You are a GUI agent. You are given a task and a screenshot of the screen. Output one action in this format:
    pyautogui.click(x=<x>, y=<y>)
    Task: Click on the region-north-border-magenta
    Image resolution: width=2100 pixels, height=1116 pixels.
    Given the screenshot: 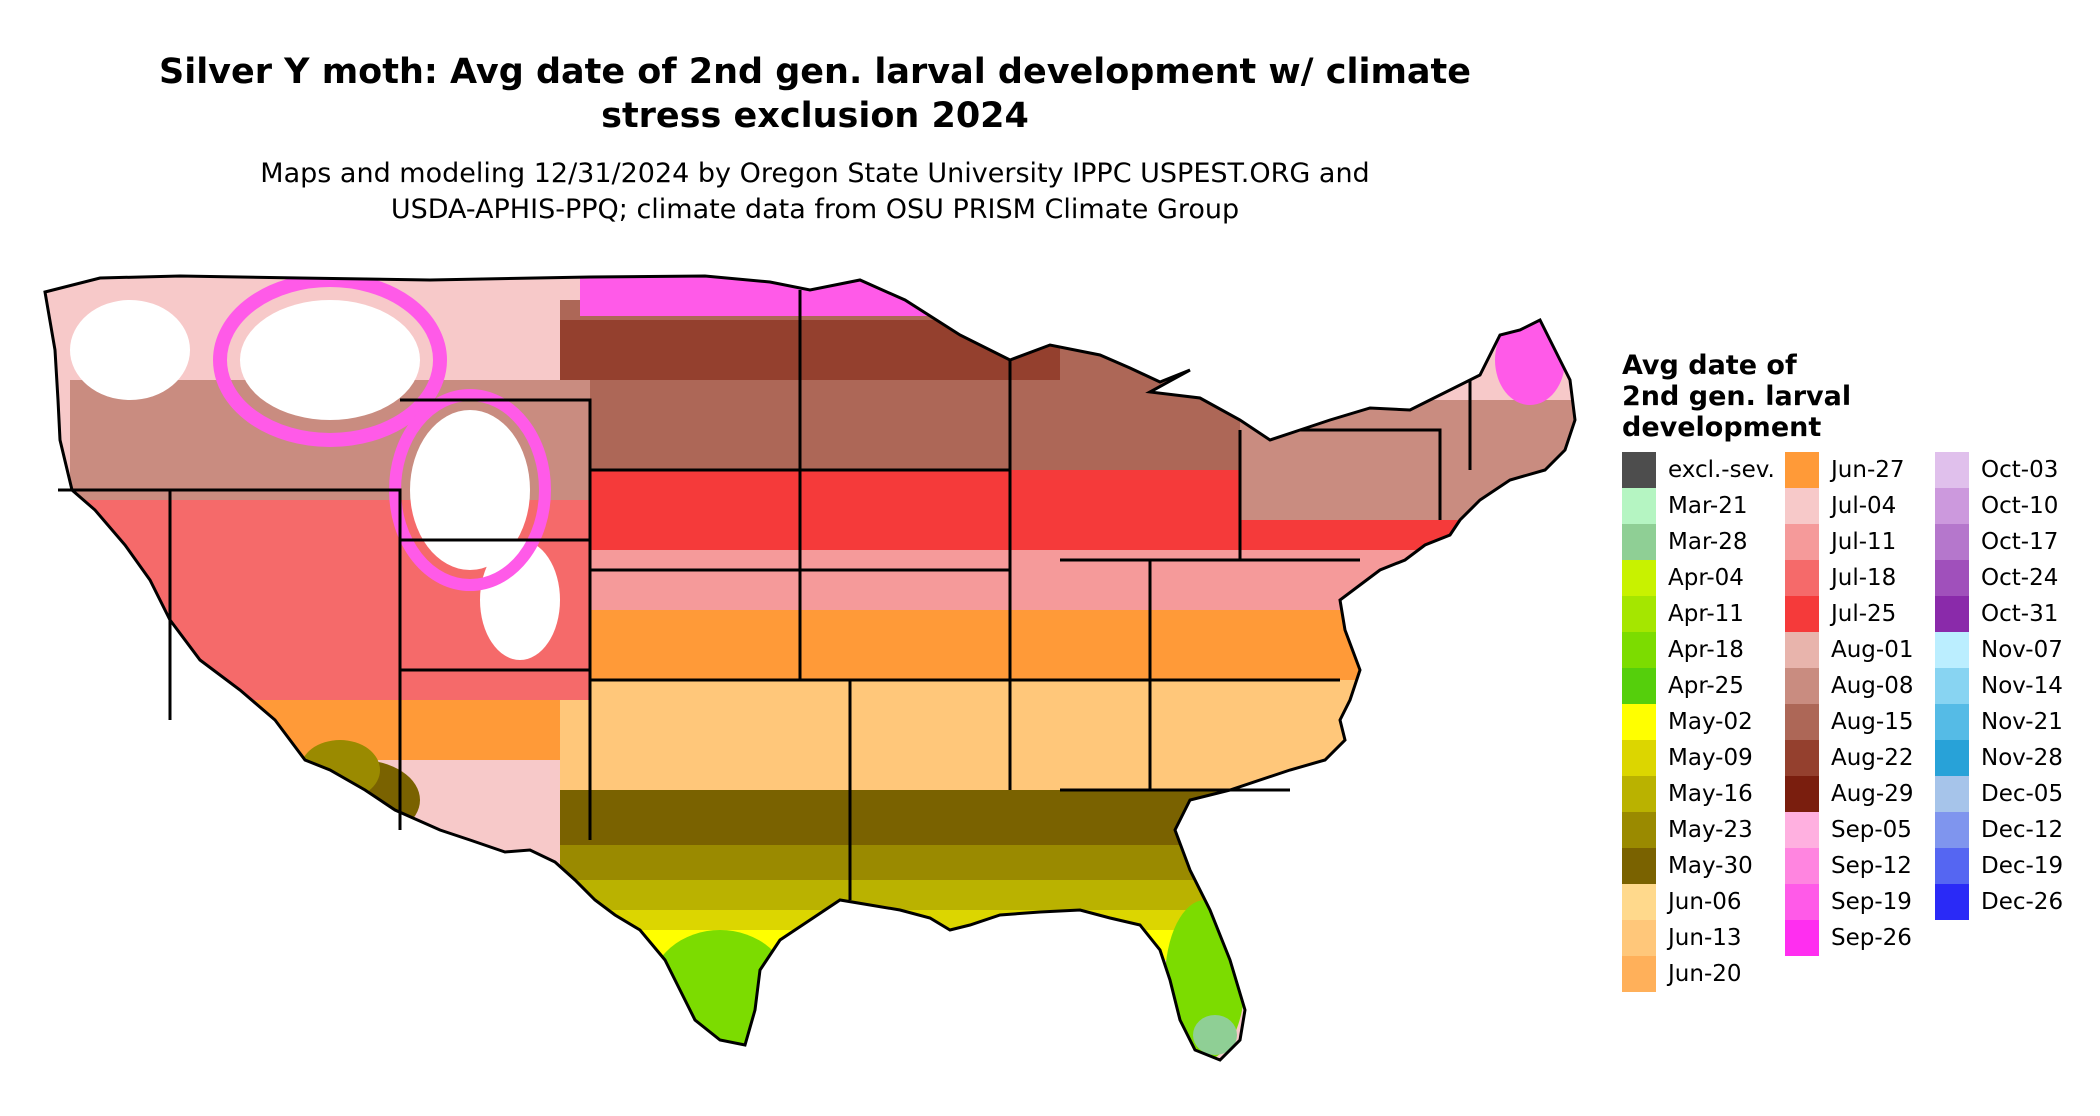 What is the action you would take?
    pyautogui.click(x=880, y=296)
    